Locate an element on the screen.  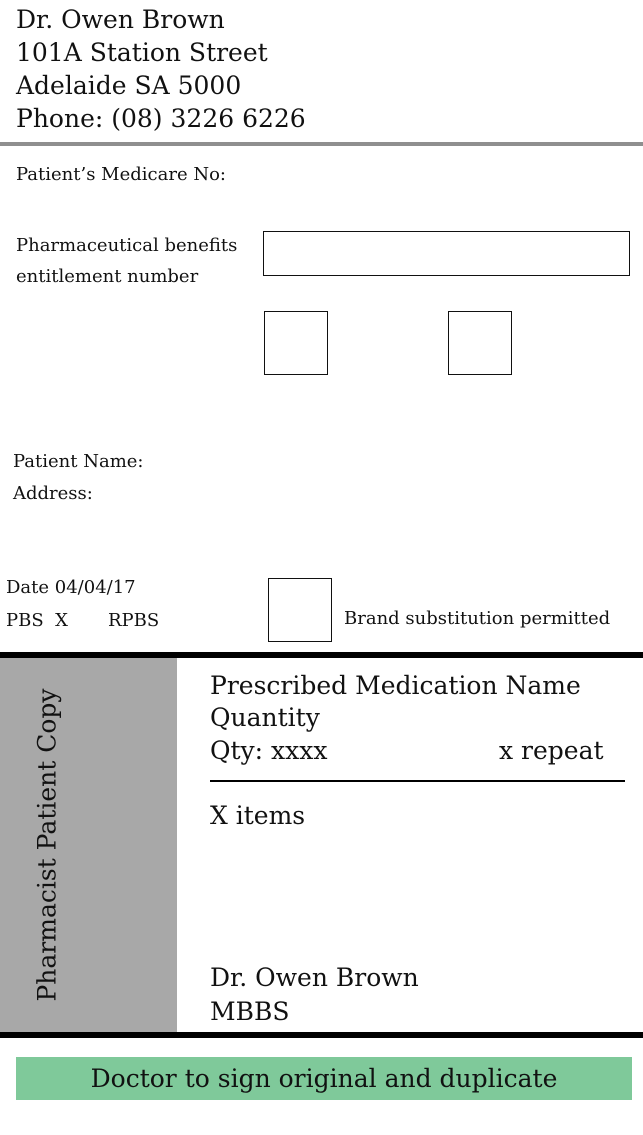
footer-note: Doctor to sign original and duplicate is located at coordinates (324, 1078).